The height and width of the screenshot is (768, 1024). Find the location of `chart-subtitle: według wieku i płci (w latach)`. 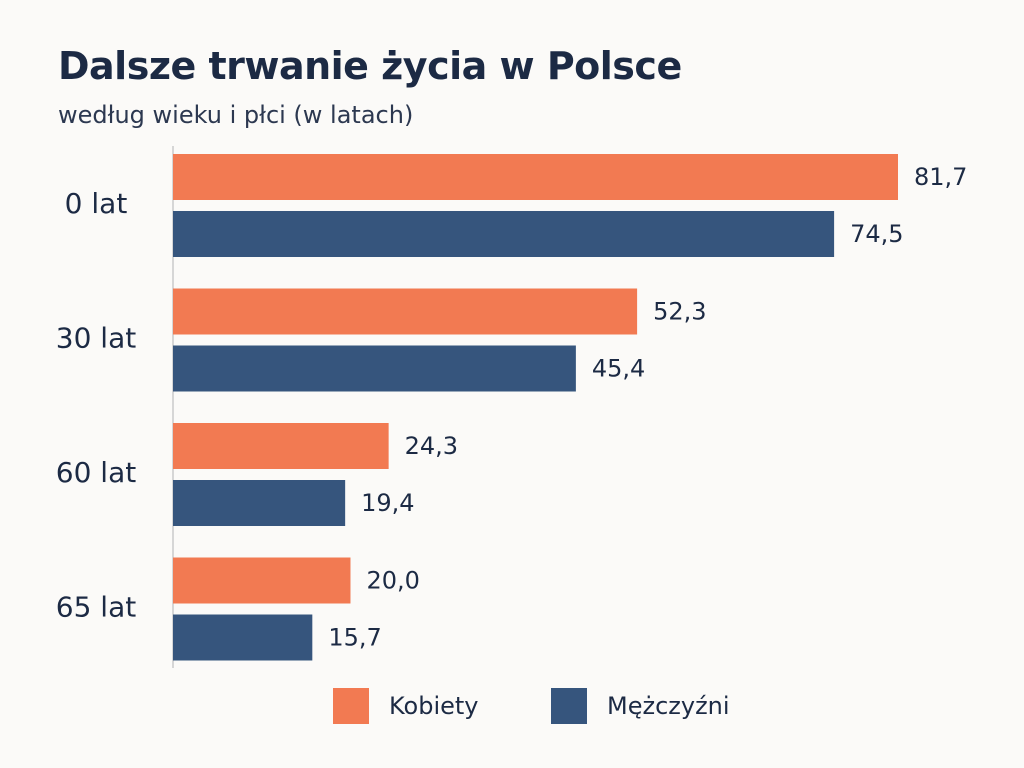

chart-subtitle: według wieku i płci (w latach) is located at coordinates (236, 115).